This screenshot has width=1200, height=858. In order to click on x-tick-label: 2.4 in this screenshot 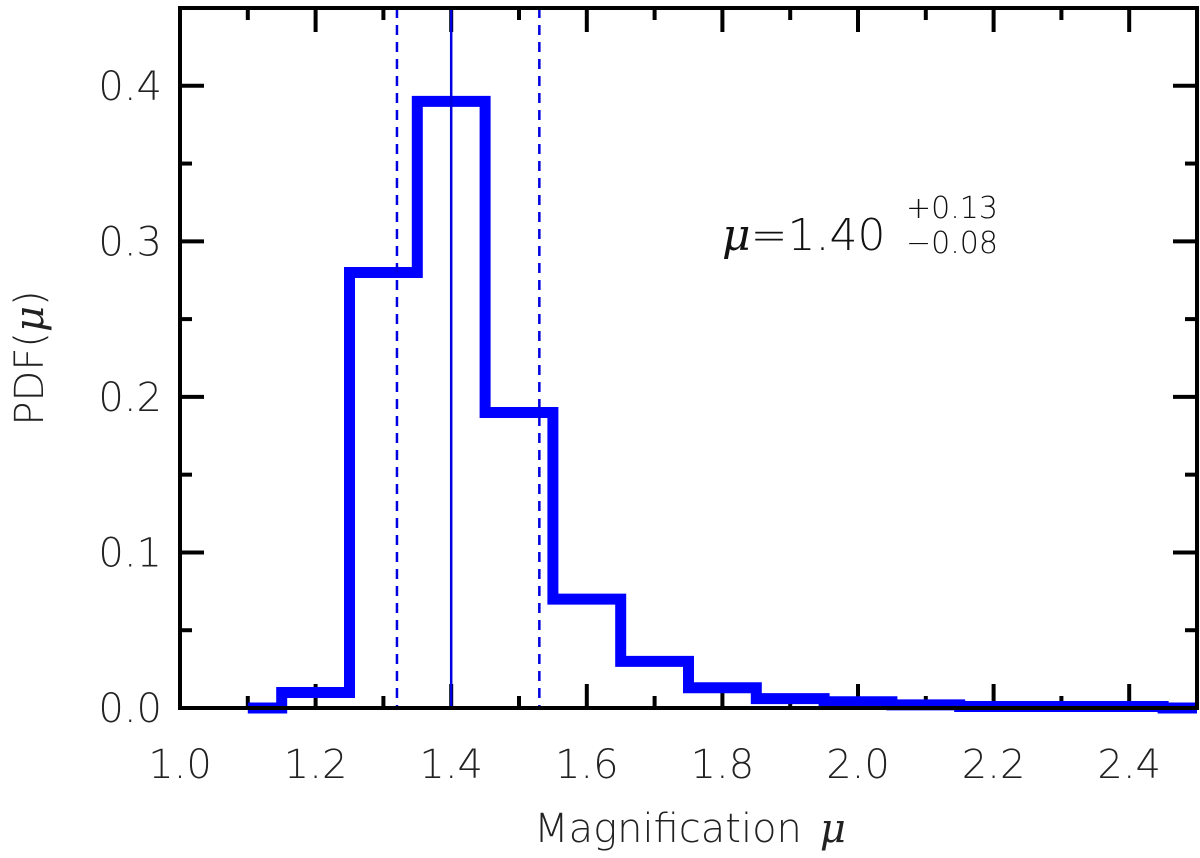, I will do `click(1129, 765)`.